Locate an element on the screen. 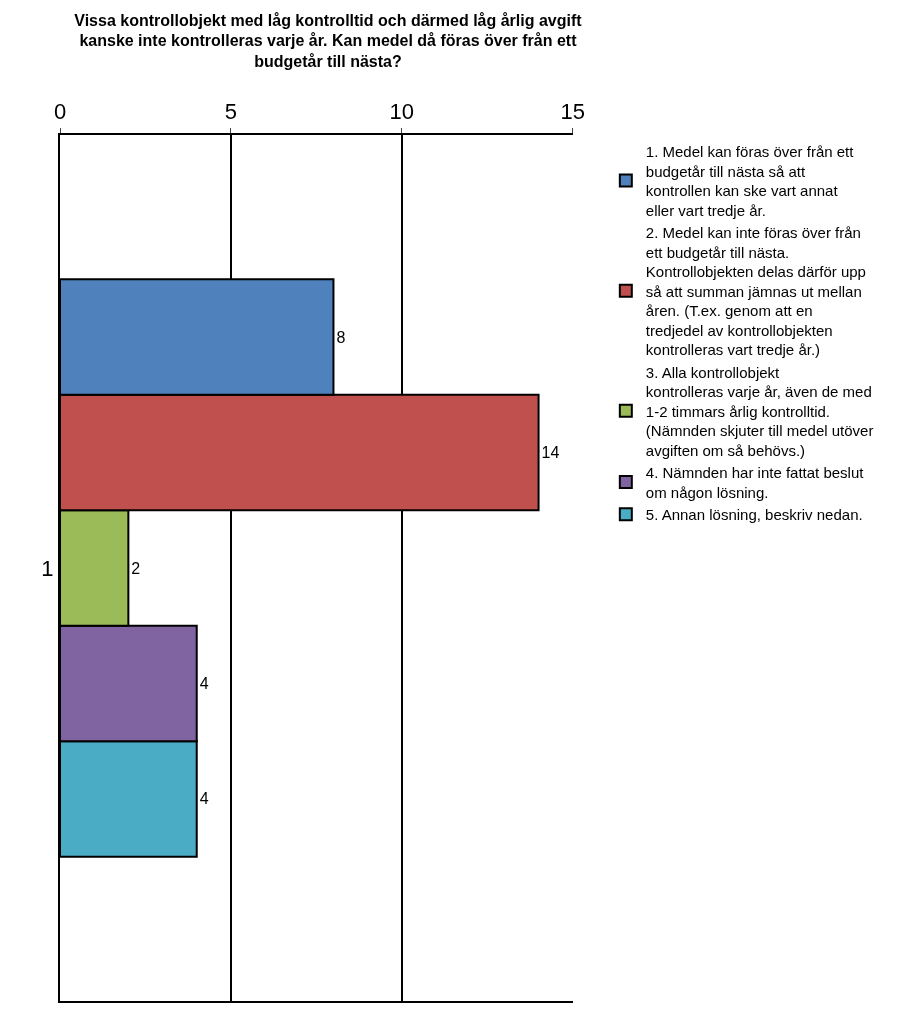 This screenshot has height=1026, width=911. legend-label: 5. Annan lösning, beskriv nedan. is located at coordinates (754, 515).